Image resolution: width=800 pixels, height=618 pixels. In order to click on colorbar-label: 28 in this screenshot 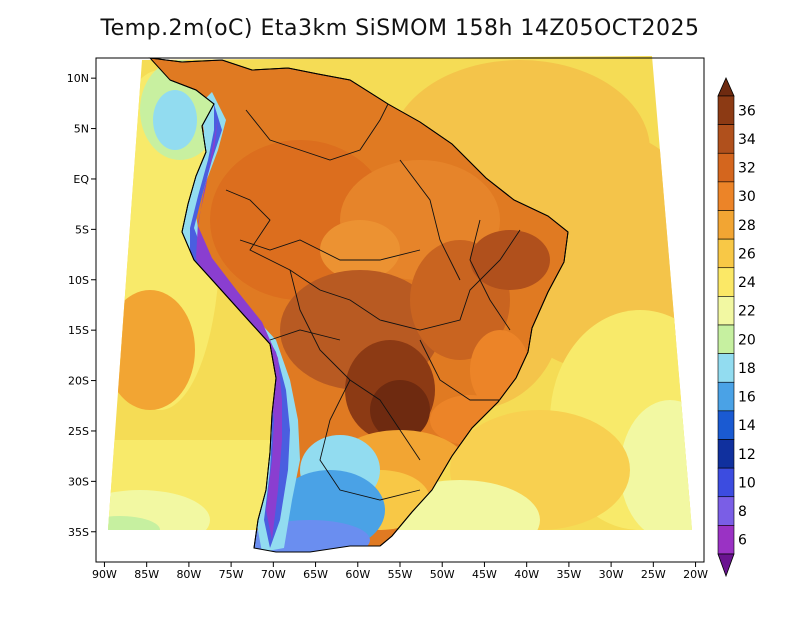, I will do `click(747, 226)`.